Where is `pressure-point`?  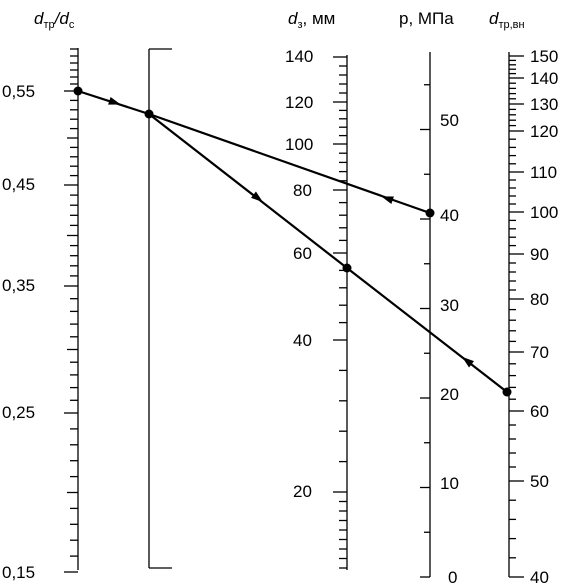
pressure-point is located at coordinates (430, 213).